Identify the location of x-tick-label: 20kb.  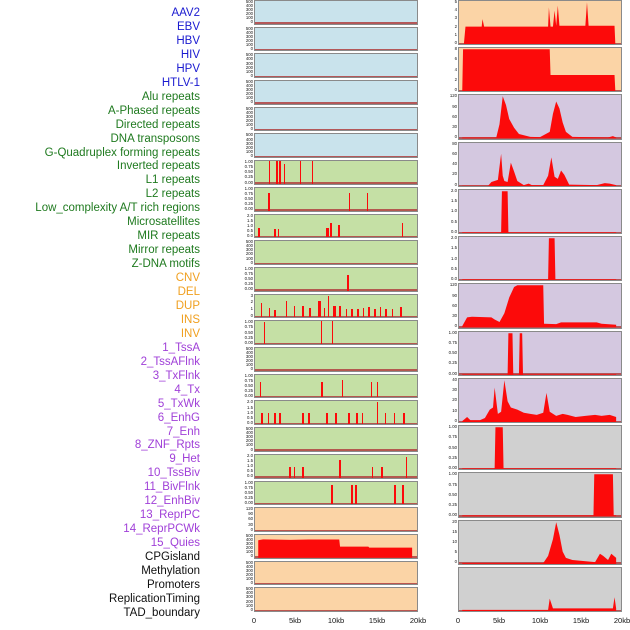
(418, 620).